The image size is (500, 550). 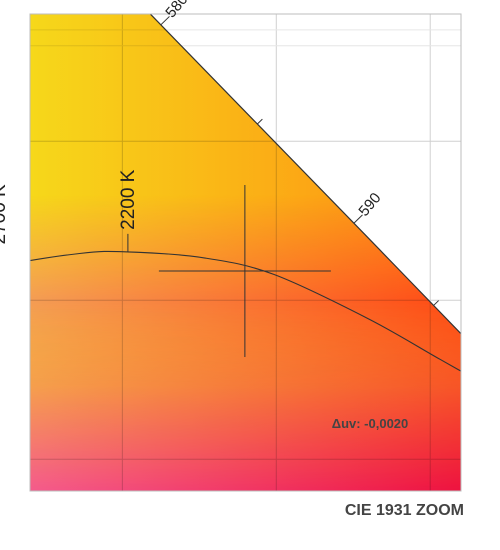 I want to click on cct-label: 2200 K, so click(x=128, y=199).